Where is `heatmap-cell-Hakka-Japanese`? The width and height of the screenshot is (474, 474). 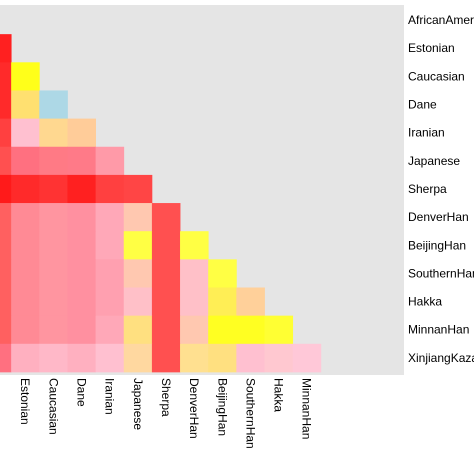
heatmap-cell-Hakka-Japanese is located at coordinates (138, 302).